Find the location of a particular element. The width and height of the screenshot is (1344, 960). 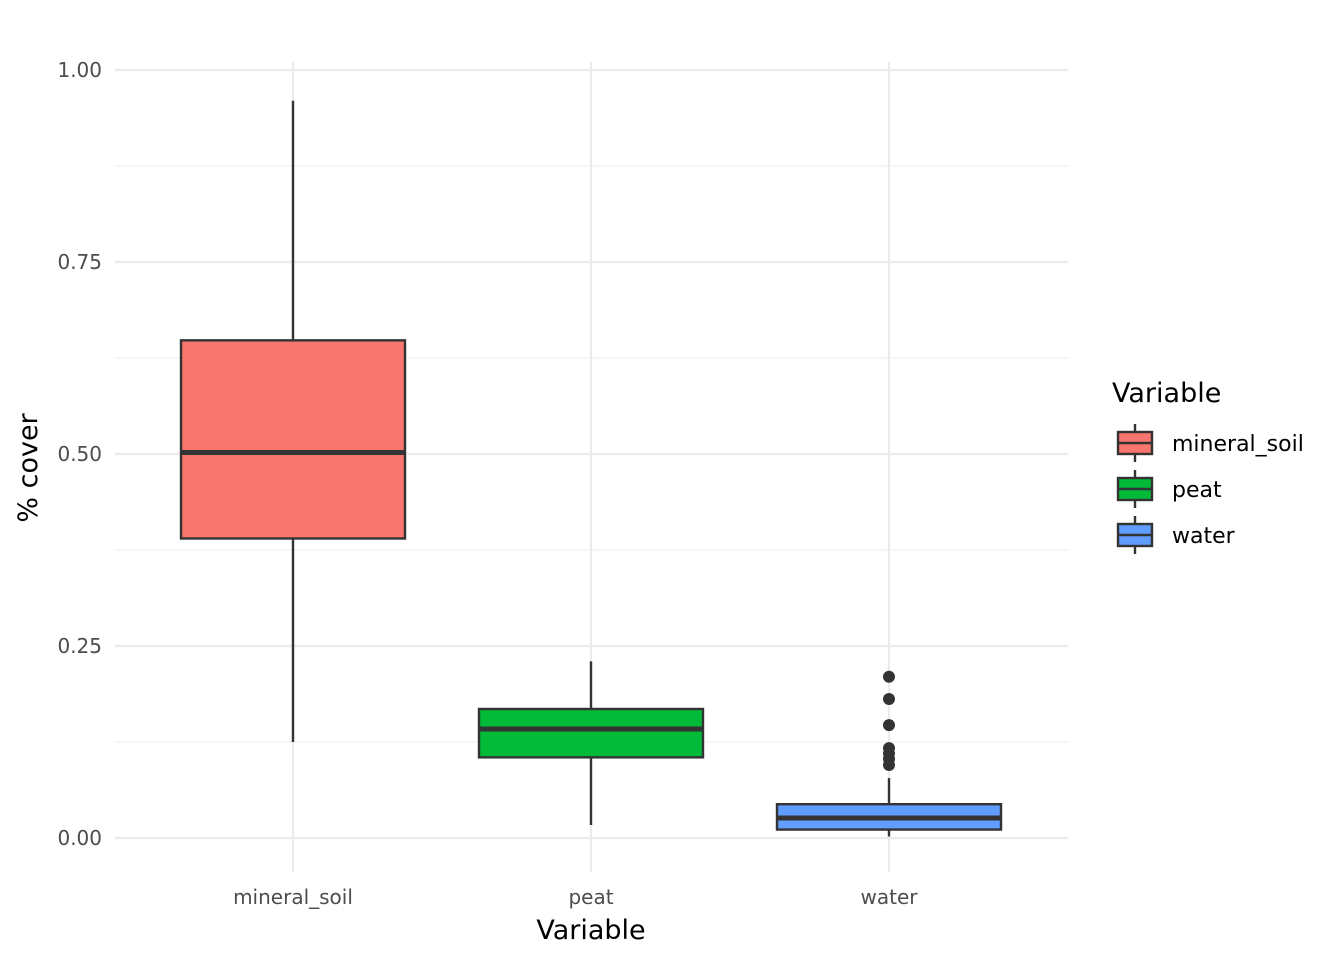

legend-label: mineral_soil is located at coordinates (1238, 444).